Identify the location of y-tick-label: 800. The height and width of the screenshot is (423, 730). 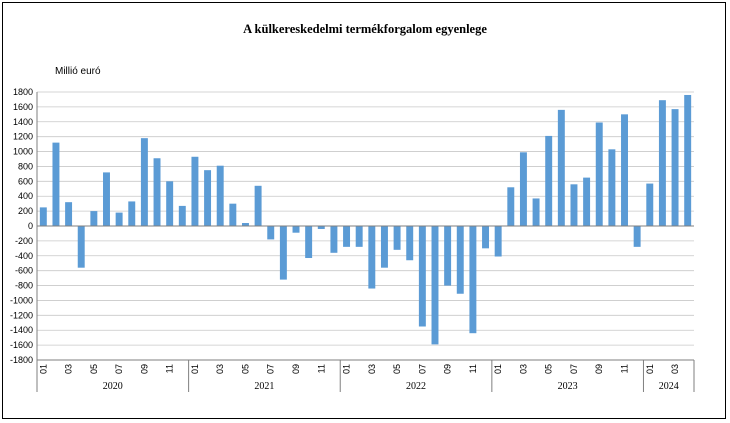
(25, 166).